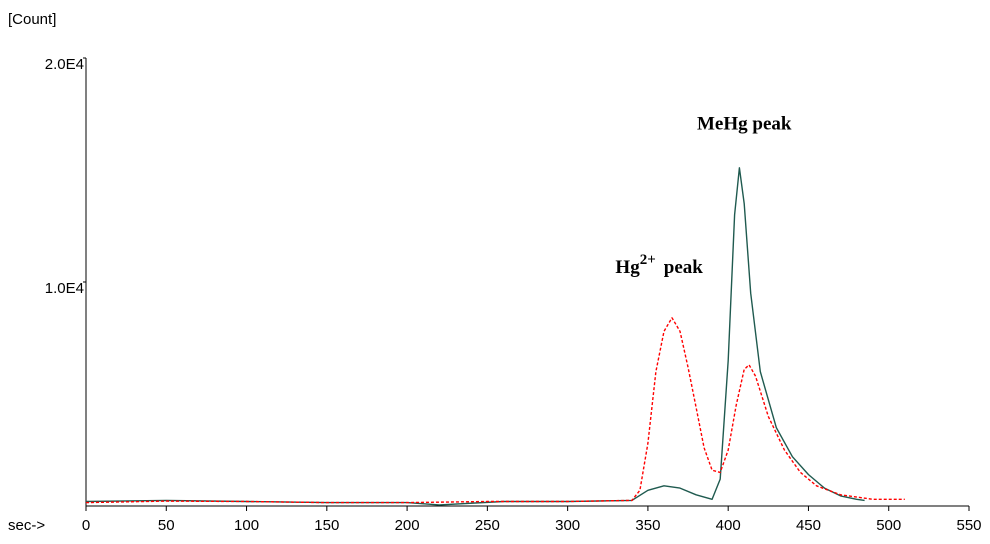 The height and width of the screenshot is (544, 990). I want to click on annotation-text: Hg, so click(627, 267).